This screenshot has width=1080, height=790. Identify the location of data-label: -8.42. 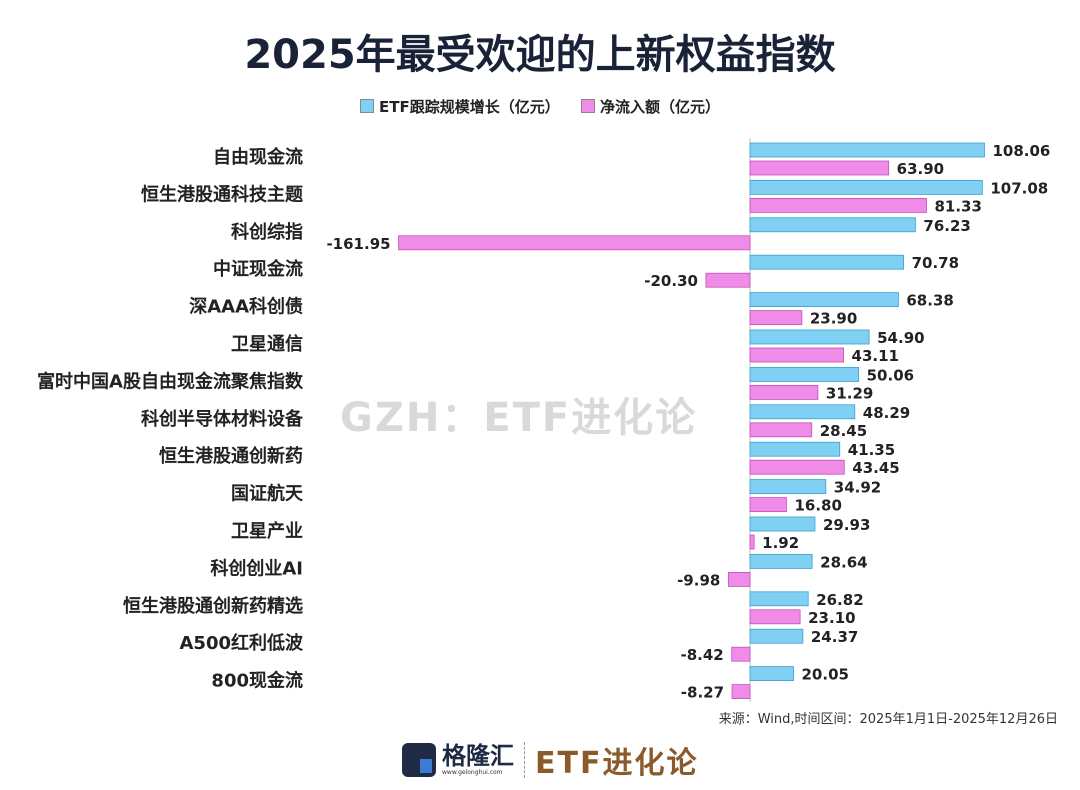
(701, 655).